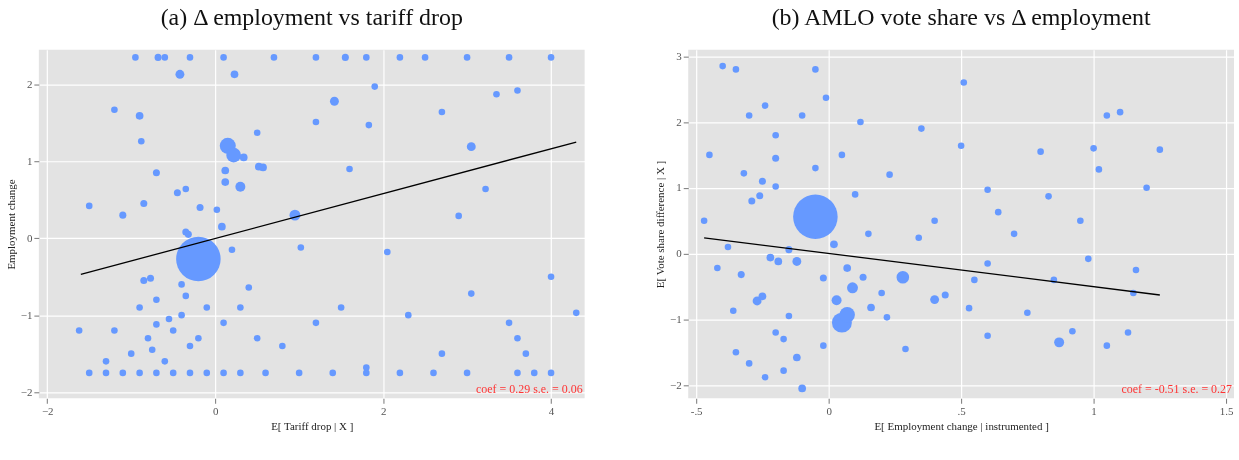  Describe the element at coordinates (961, 16) in the screenshot. I see `chart-title: (b) AMLO vote share vs Δ employment` at that location.